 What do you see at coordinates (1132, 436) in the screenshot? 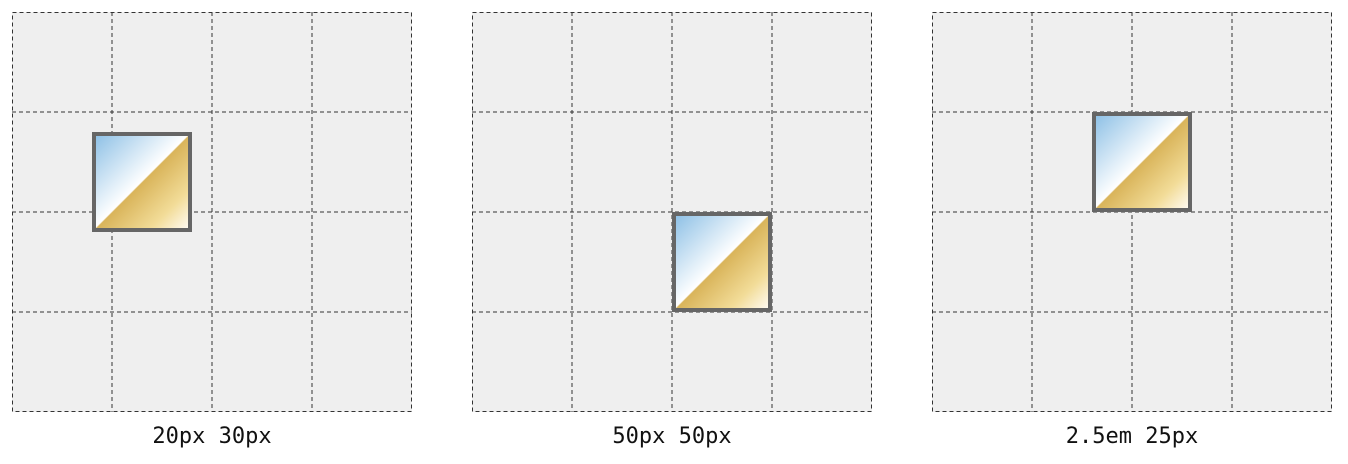
I see `position-caption: 2.5em 25px` at bounding box center [1132, 436].